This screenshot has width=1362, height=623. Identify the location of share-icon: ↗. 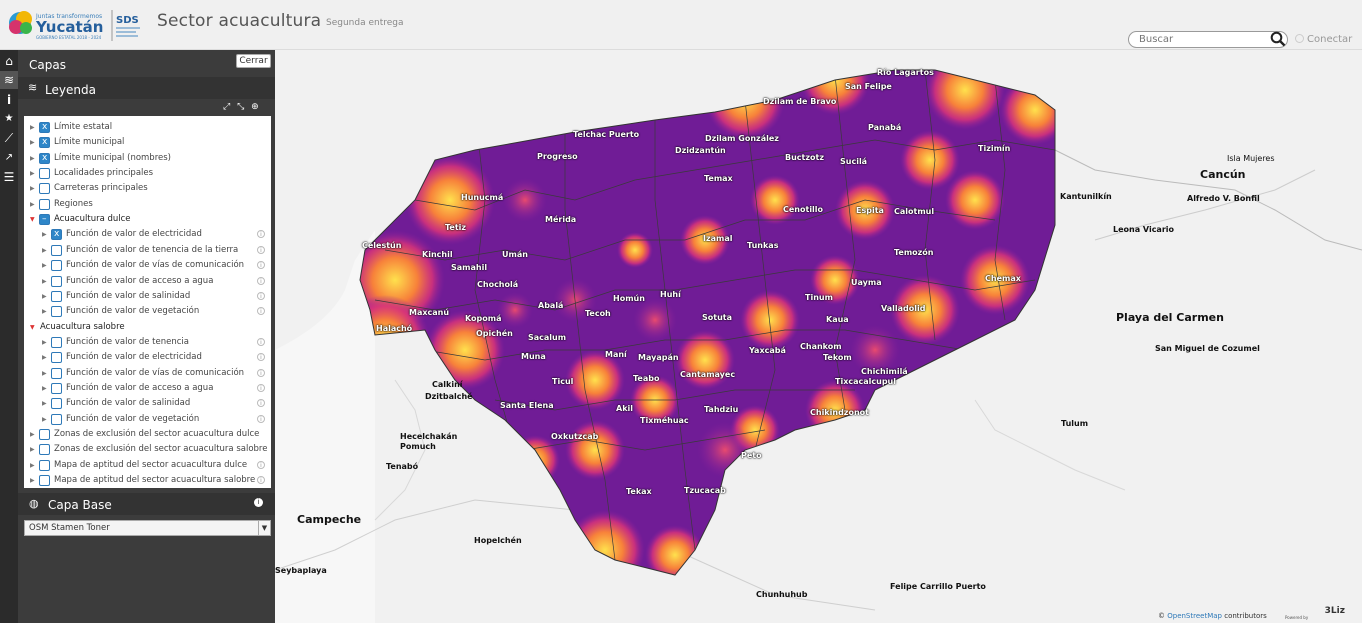
(9, 157).